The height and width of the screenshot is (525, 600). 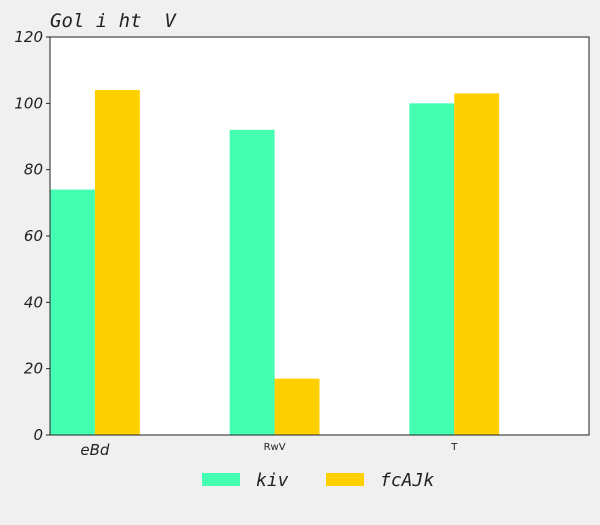 What do you see at coordinates (252, 282) in the screenshot?
I see `bar-kiv-RwV` at bounding box center [252, 282].